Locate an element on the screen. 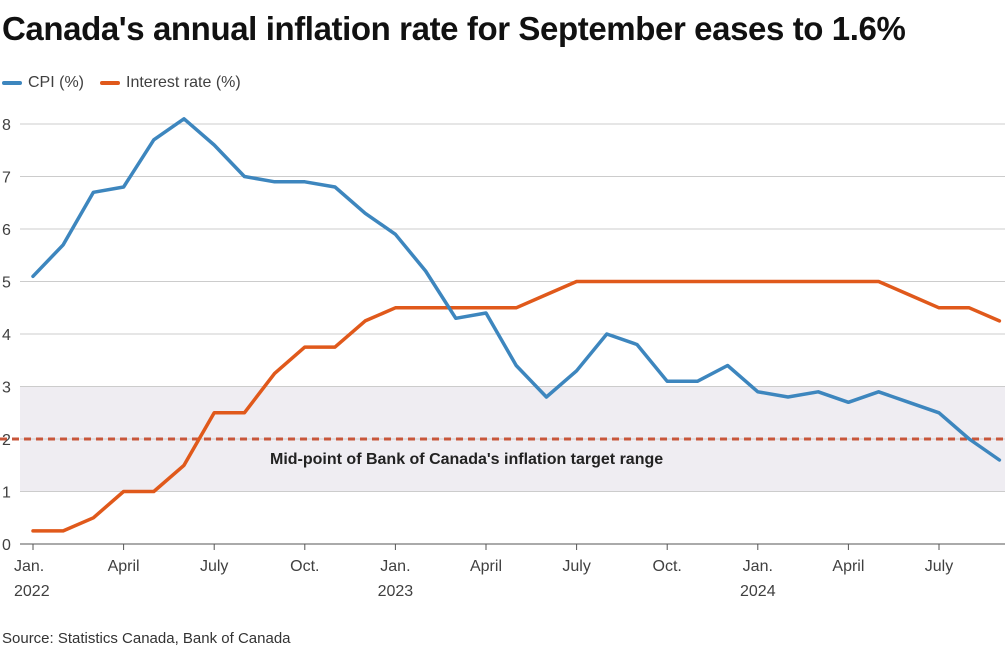 The height and width of the screenshot is (656, 1008). y-tick-label: 3 is located at coordinates (6, 388).